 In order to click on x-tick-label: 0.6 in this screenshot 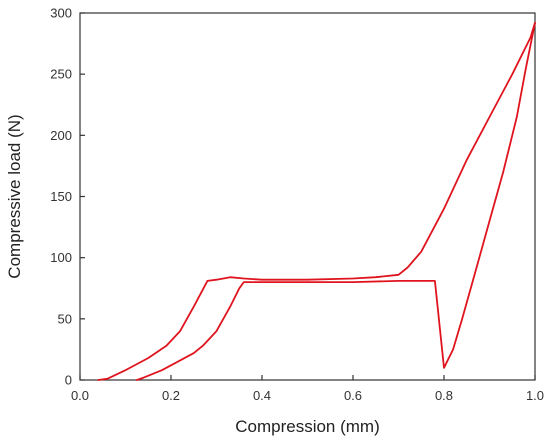, I will do `click(353, 395)`.